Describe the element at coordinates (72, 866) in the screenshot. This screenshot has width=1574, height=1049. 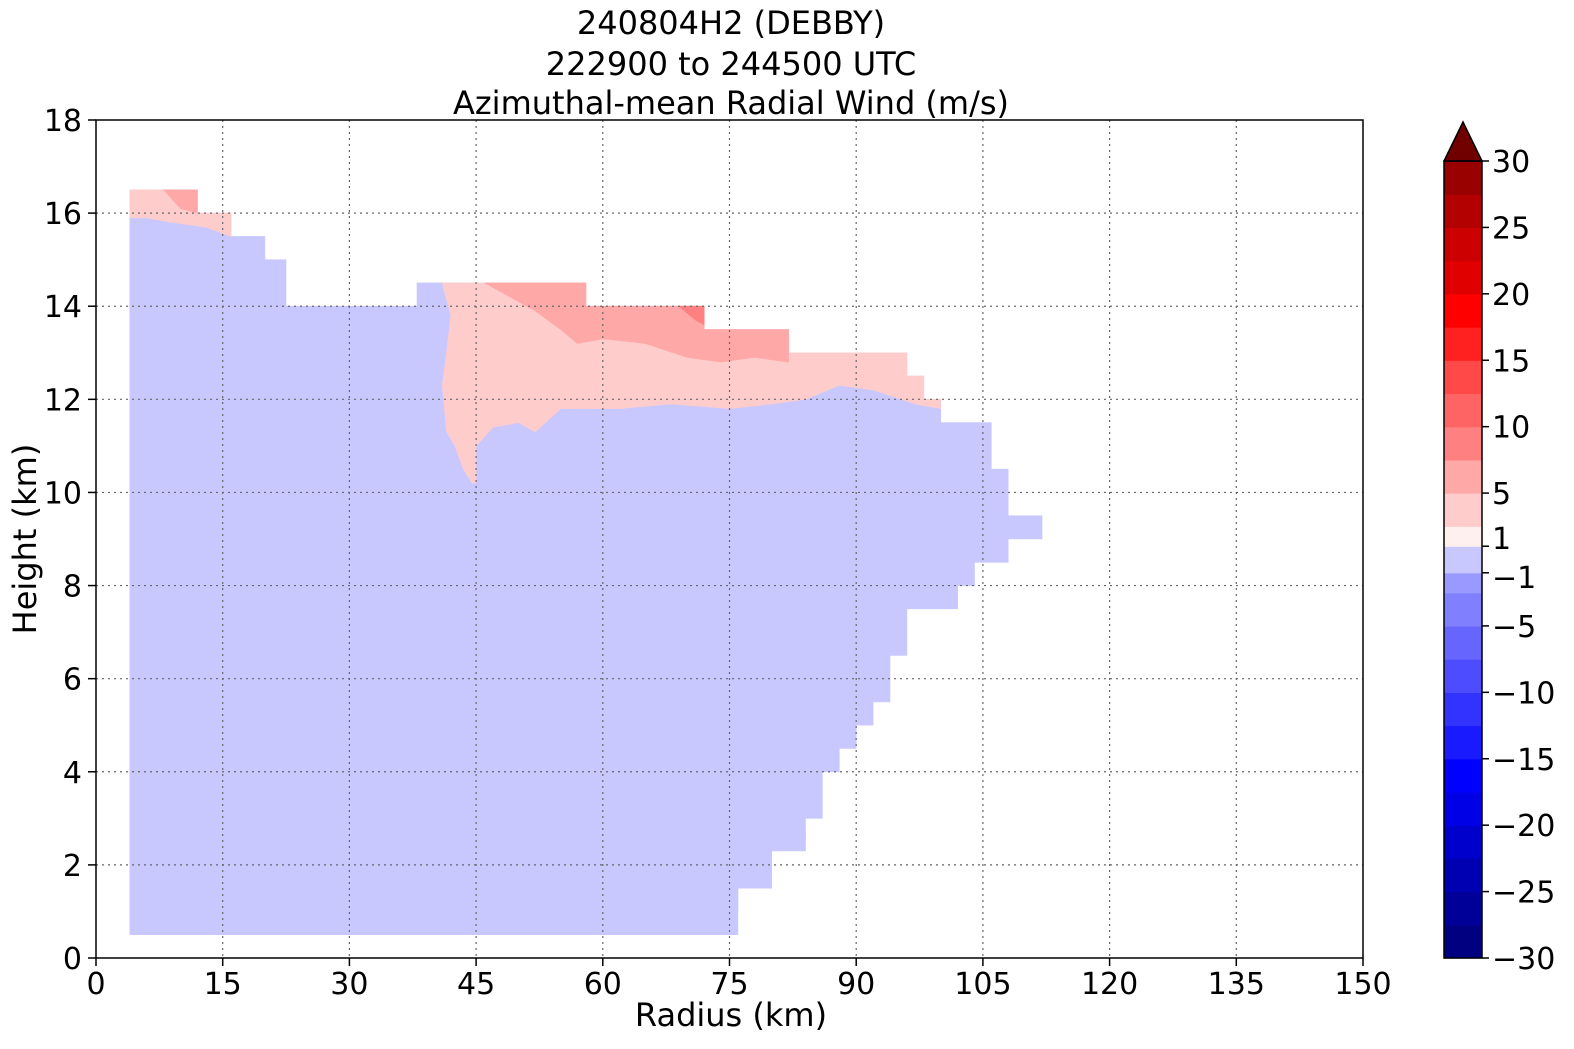
I see `y-tick-label-1: 2` at that location.